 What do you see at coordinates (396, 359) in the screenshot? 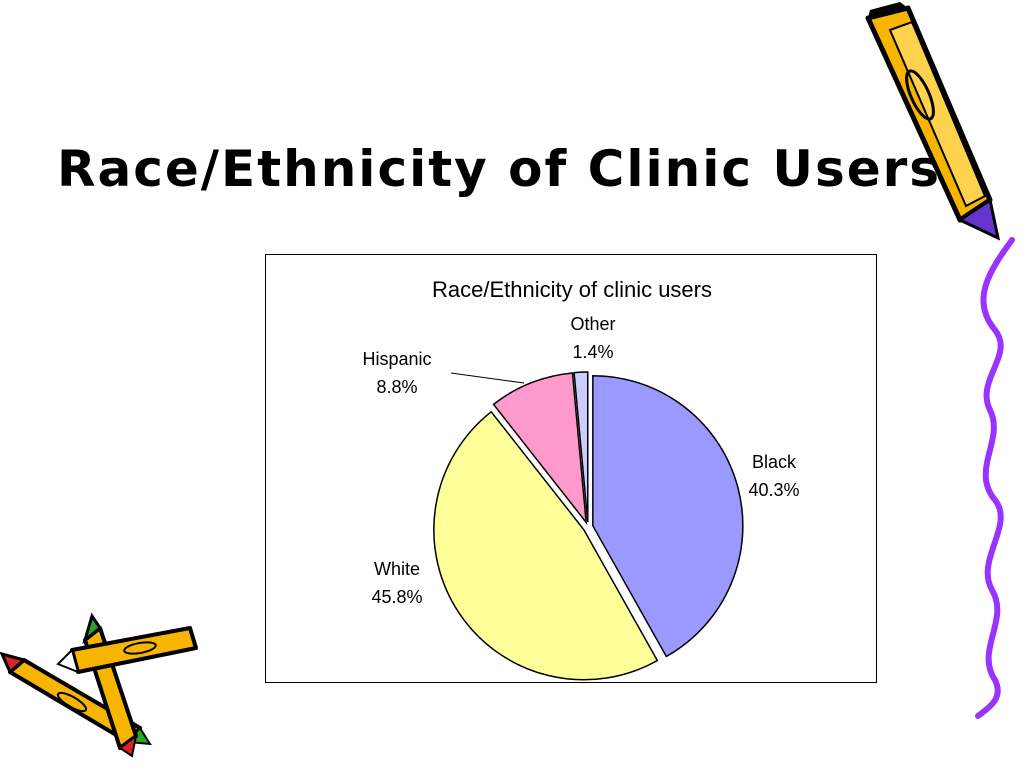
I see `slice-label-hispanic: Hispanic` at bounding box center [396, 359].